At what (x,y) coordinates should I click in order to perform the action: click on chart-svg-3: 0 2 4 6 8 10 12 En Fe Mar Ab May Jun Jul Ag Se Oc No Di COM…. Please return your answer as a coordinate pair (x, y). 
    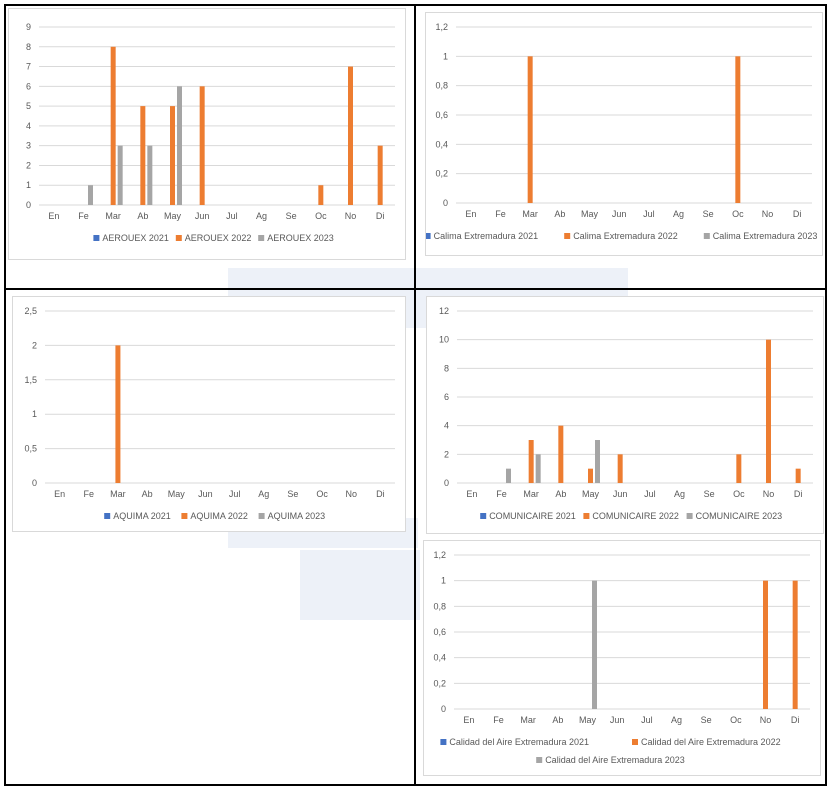
    Looking at the image, I should click on (626, 413).